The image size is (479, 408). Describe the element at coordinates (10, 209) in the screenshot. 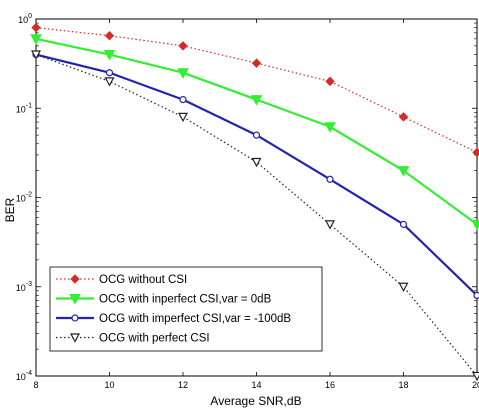

I see `y-axis-label: BER` at that location.